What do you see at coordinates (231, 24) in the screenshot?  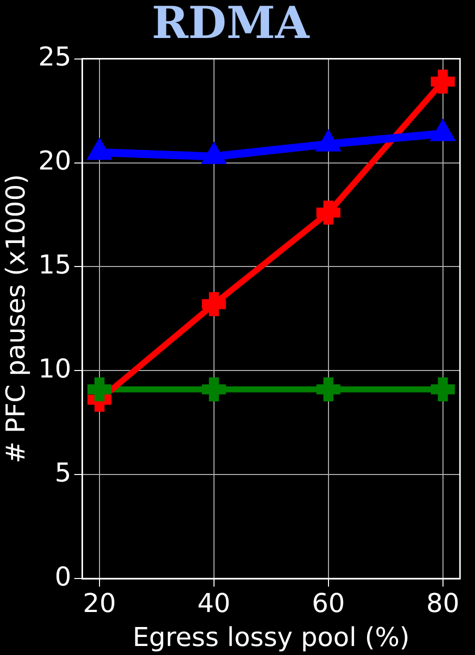 I see `chart-title: RDMA` at bounding box center [231, 24].